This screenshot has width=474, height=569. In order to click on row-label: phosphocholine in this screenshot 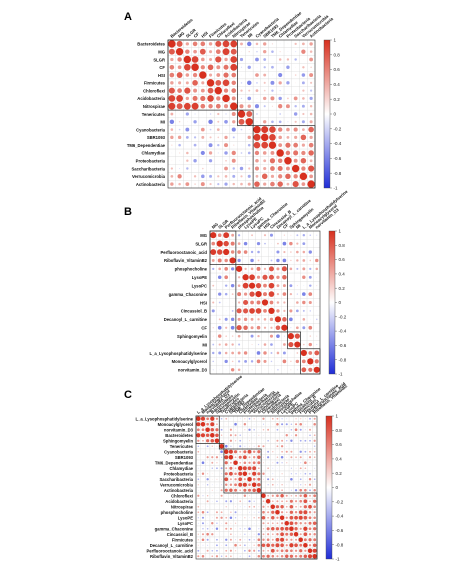, I will do `click(177, 512)`.